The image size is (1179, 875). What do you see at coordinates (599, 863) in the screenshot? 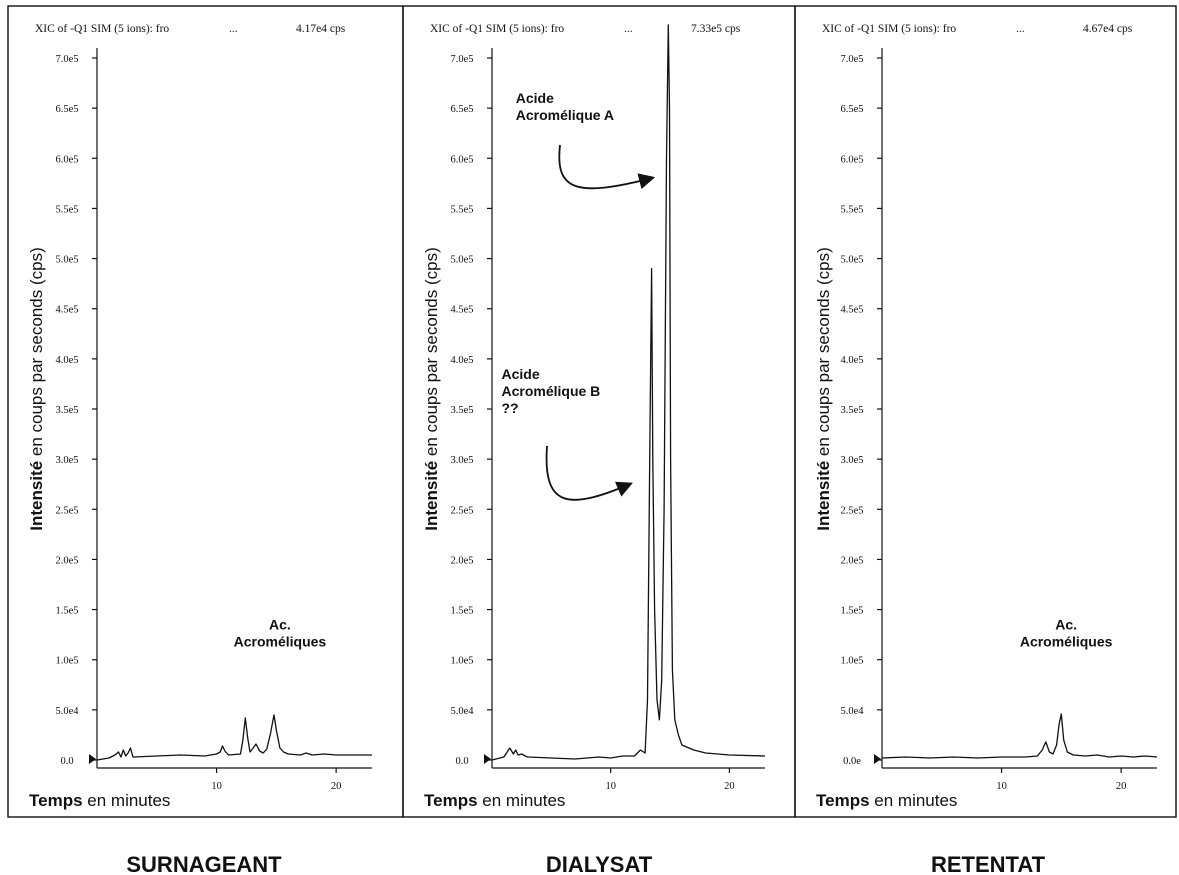
I see `panel-caption: DIALYSAT` at bounding box center [599, 863].